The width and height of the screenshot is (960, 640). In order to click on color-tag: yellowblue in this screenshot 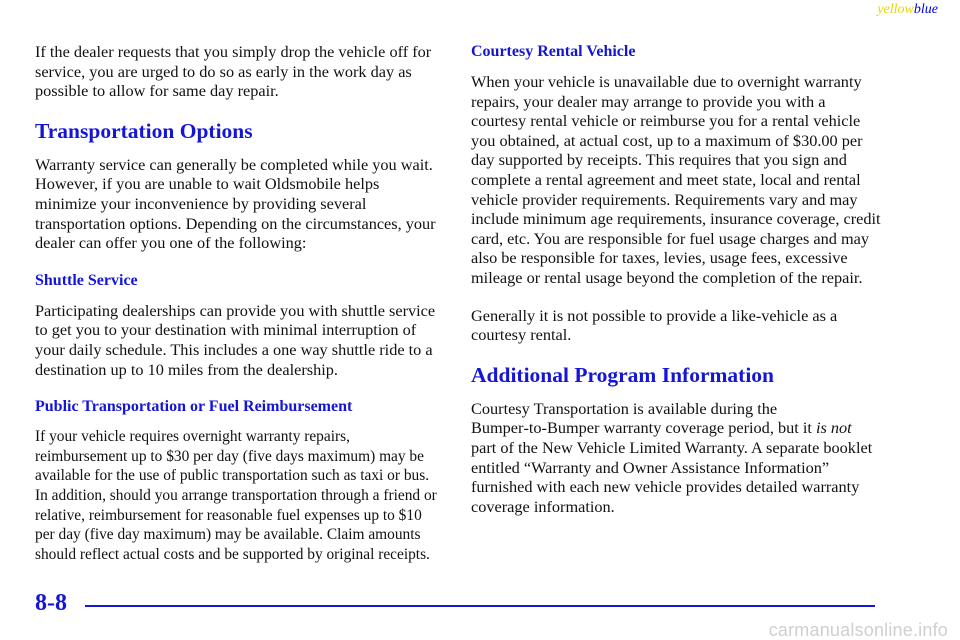, I will do `click(907, 10)`.